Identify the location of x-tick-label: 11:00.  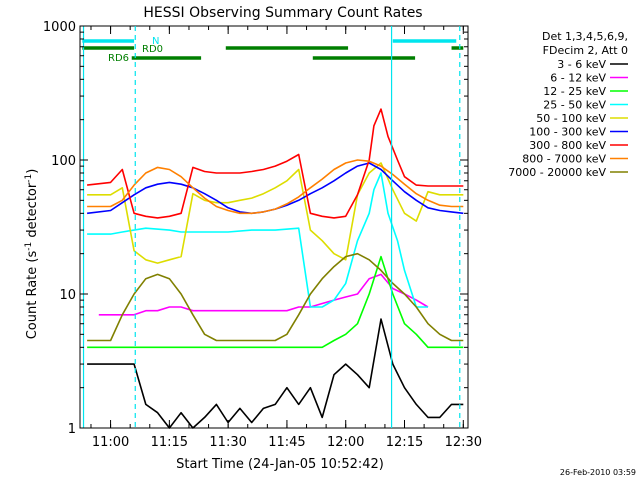
(110, 442).